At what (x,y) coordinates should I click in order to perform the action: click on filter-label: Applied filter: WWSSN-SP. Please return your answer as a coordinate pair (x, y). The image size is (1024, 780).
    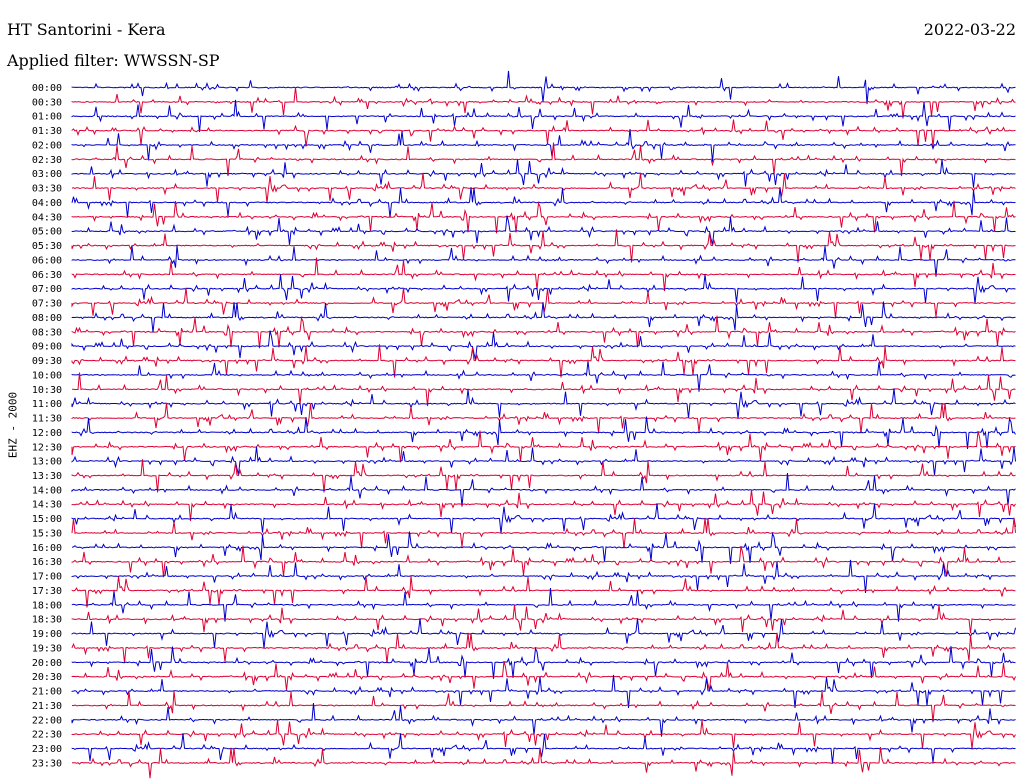
    Looking at the image, I should click on (113, 60).